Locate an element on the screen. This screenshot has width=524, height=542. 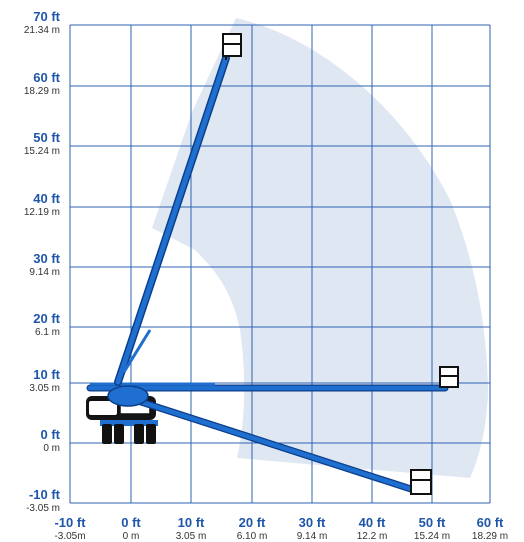
machine-chassis is located at coordinates (122, 420).